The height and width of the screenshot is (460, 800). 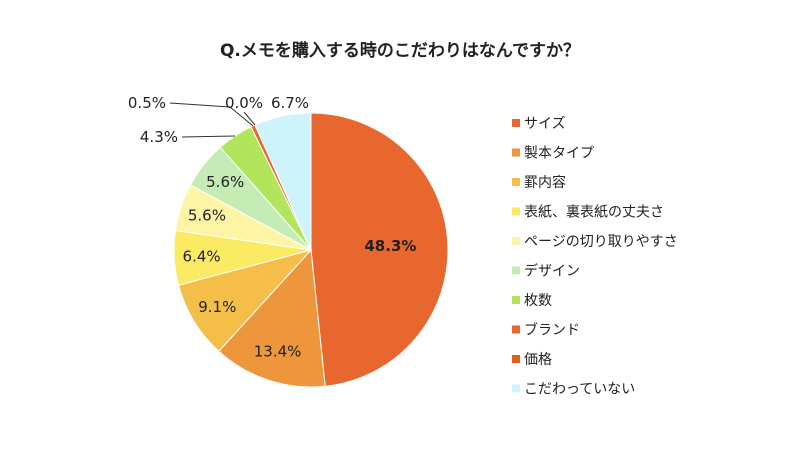 I want to click on legend-label-6: 枚数, so click(x=538, y=301).